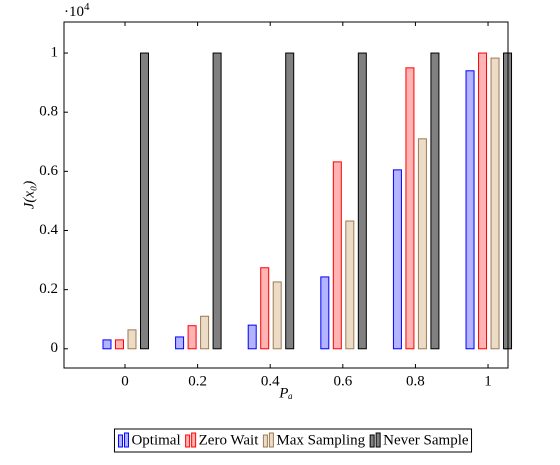 This screenshot has width=560, height=465. Describe the element at coordinates (48, 230) in the screenshot. I see `y-tick-label: 0.4` at that location.